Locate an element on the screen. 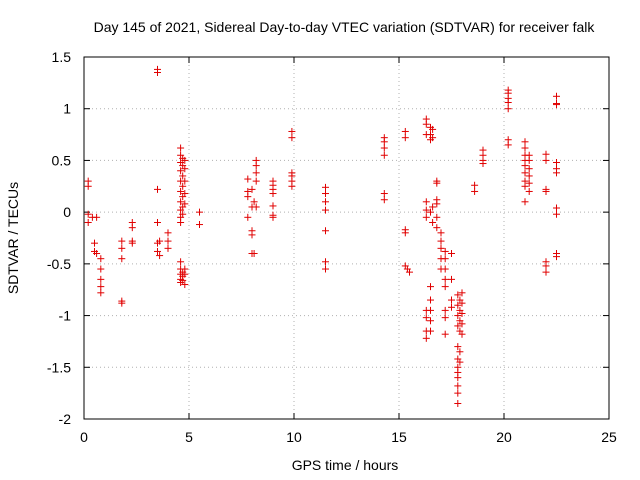 Image resolution: width=640 pixels, height=480 pixels. x-tick-label: 15 is located at coordinates (399, 437).